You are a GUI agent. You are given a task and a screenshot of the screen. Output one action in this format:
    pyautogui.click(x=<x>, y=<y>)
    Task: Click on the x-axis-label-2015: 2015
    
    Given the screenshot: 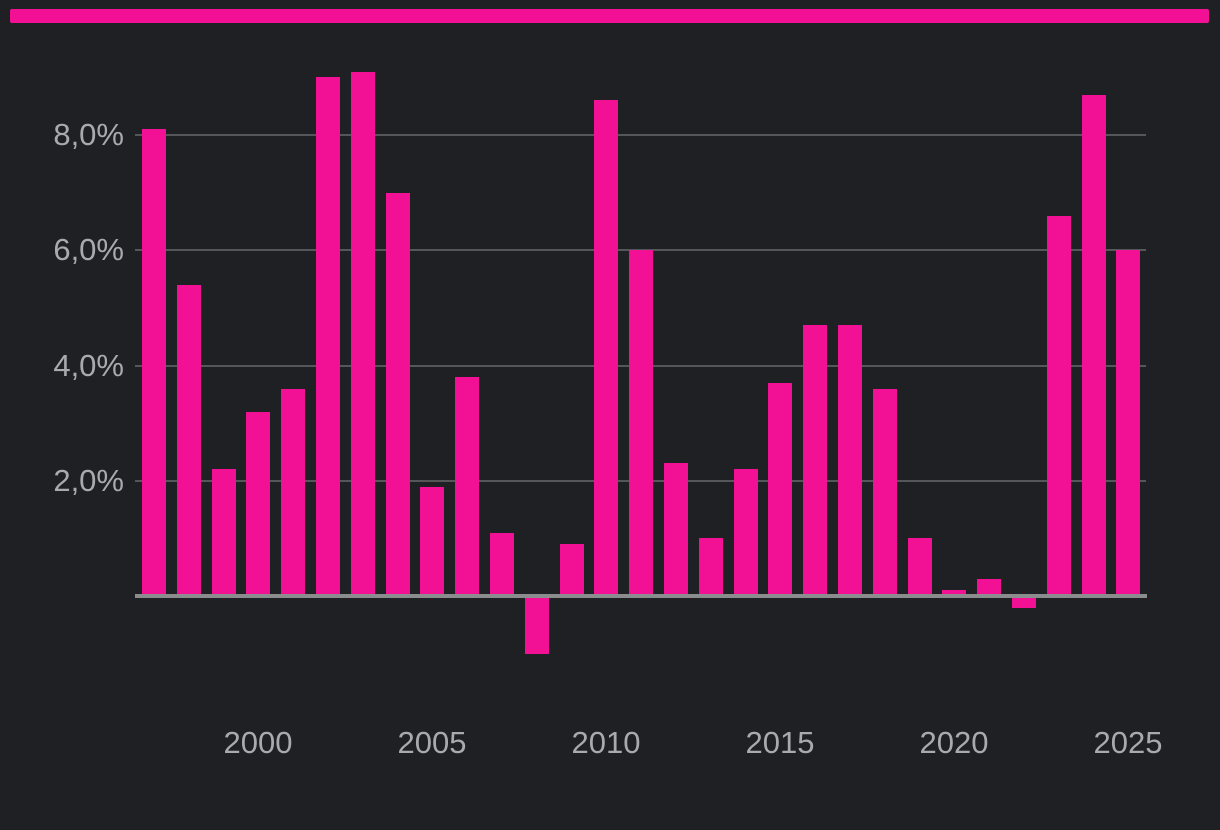 What is the action you would take?
    pyautogui.click(x=780, y=742)
    